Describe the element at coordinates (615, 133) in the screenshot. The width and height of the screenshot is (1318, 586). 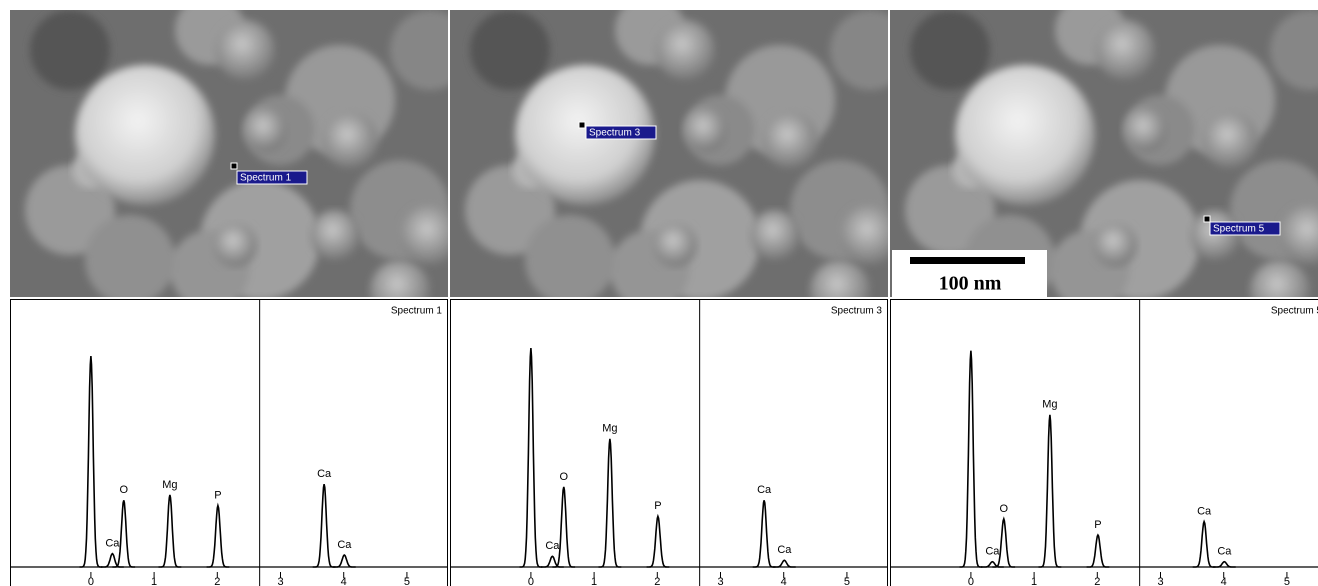
I see `marker-label: Spectrum 3` at that location.